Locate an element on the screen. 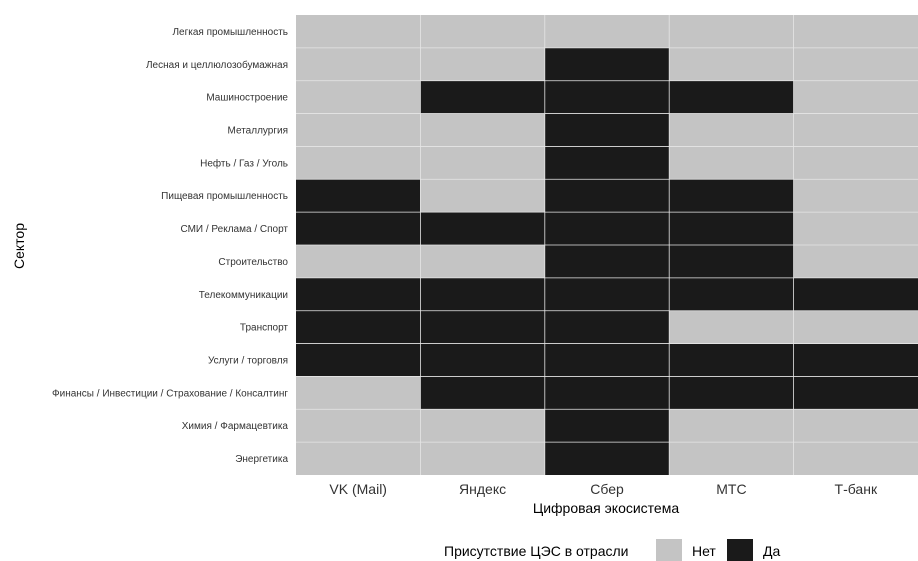 Image resolution: width=918 pixels, height=561 pixels. heatmap-cell-r10-c3 is located at coordinates (731, 360).